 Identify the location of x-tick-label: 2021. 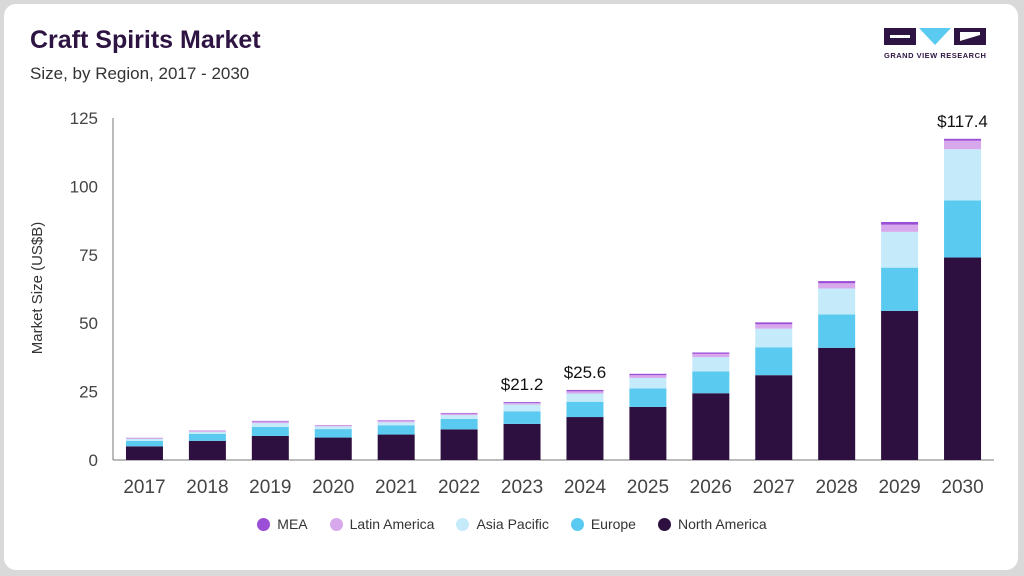
(396, 487).